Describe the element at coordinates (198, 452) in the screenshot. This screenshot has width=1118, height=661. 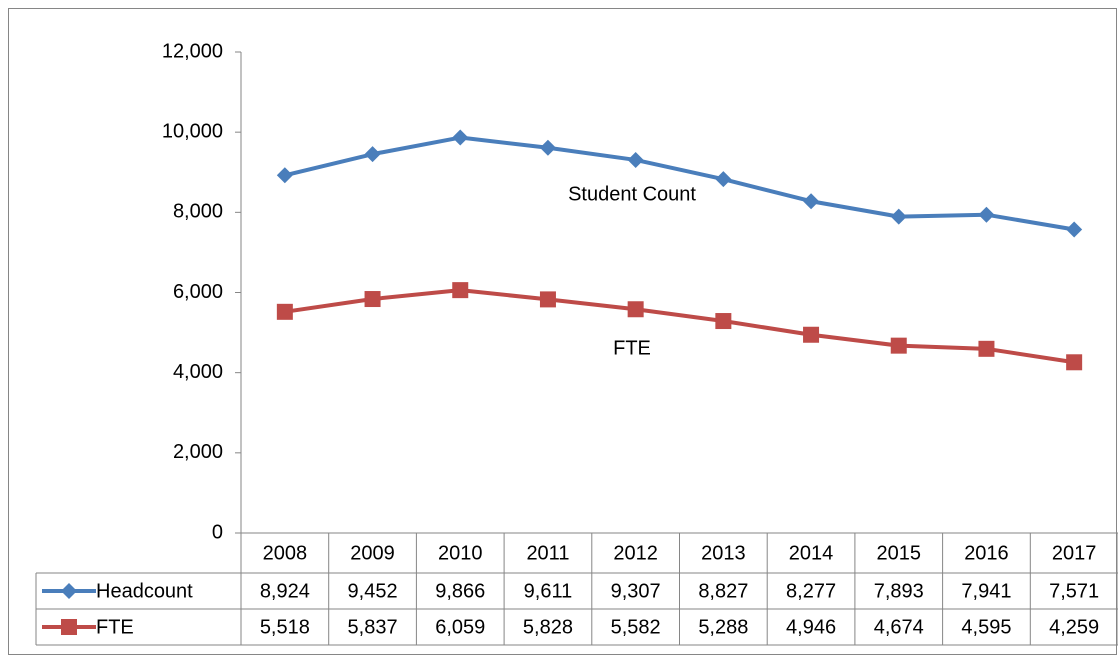
I see `y-tick-label: 2,000` at that location.